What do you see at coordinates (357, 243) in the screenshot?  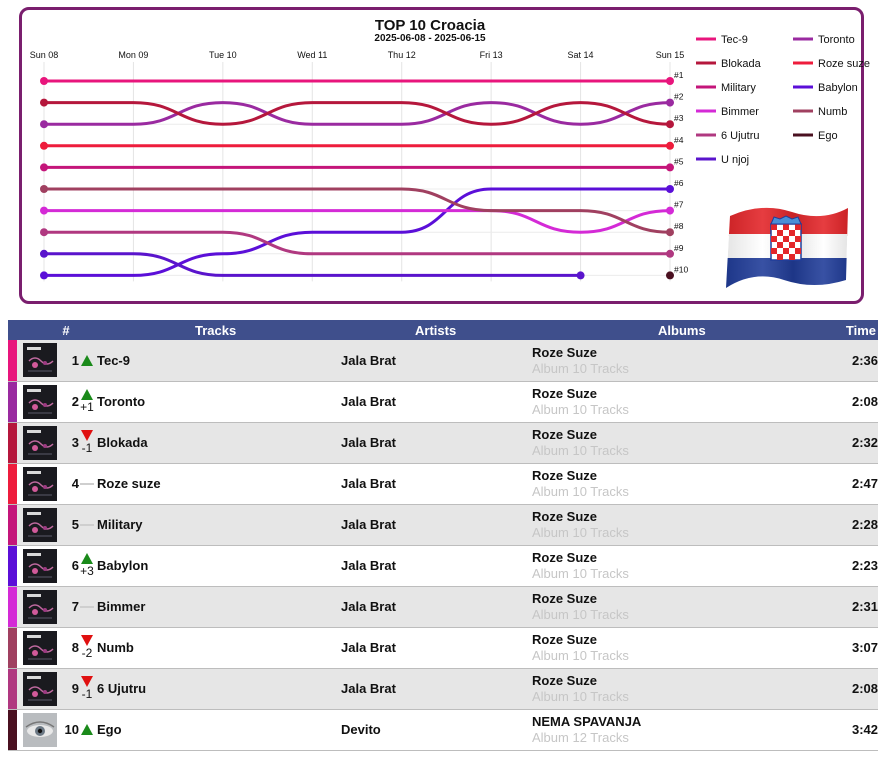 I see `series-line-6-ujutru` at bounding box center [357, 243].